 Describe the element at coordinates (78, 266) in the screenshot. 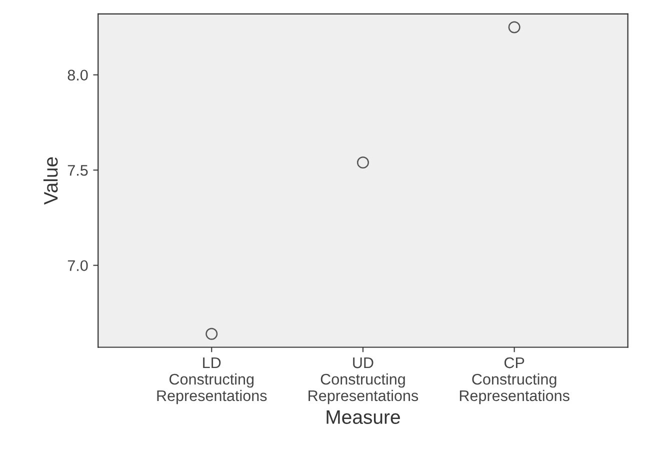

I see `y-tick-label: 7.0` at that location.